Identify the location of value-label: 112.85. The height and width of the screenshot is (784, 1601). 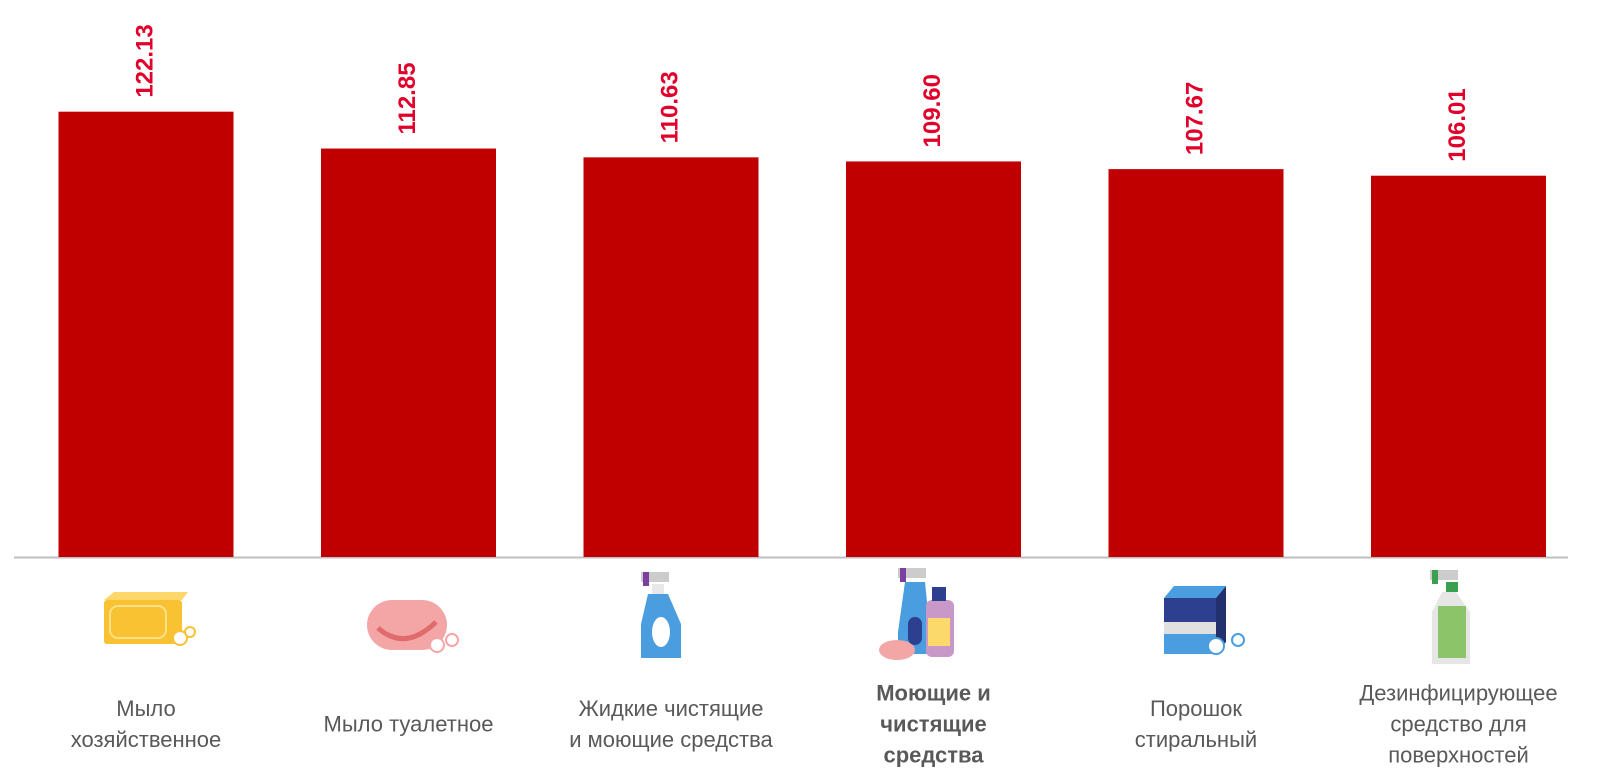
(407, 98).